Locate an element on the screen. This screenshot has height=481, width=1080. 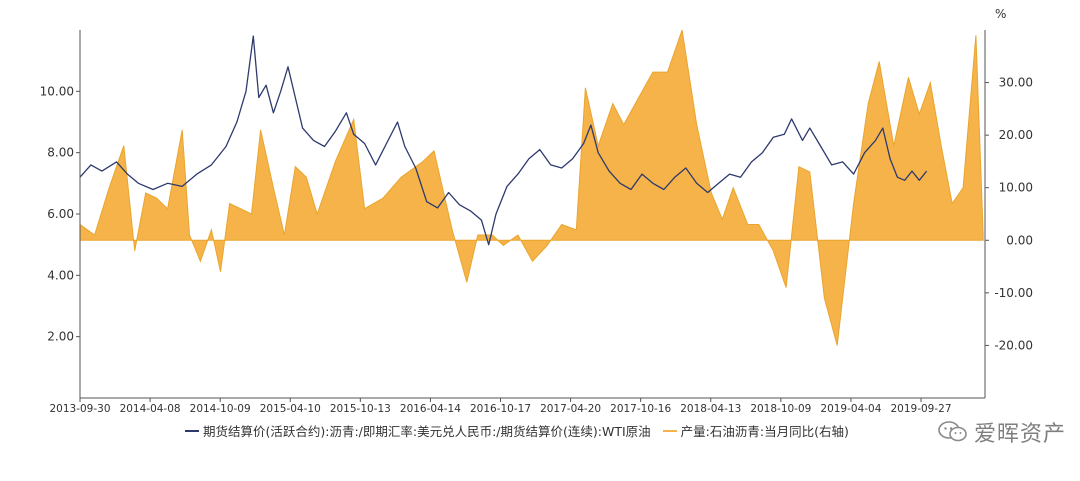
legend-area-swatch is located at coordinates (669, 430).